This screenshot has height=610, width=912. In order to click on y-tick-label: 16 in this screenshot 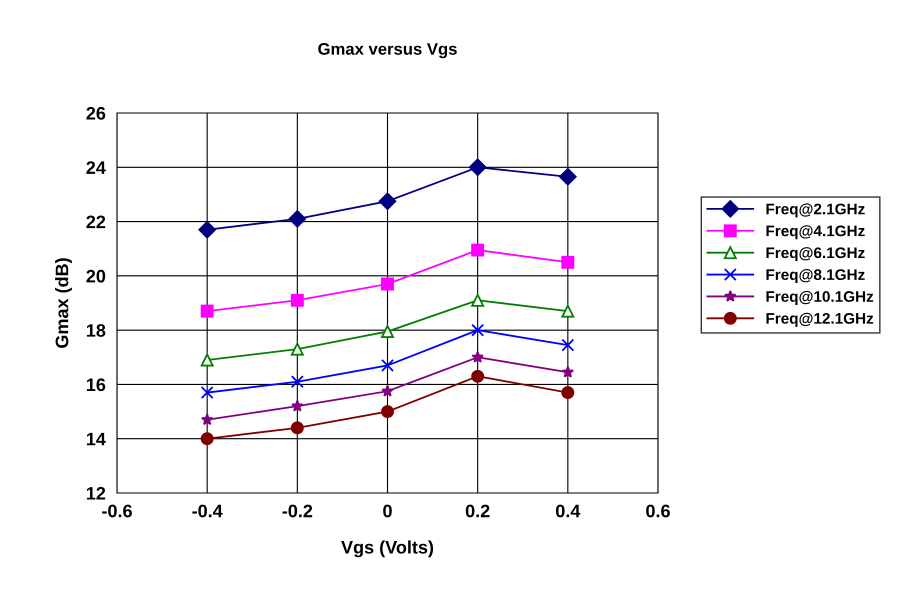, I will do `click(96, 385)`.